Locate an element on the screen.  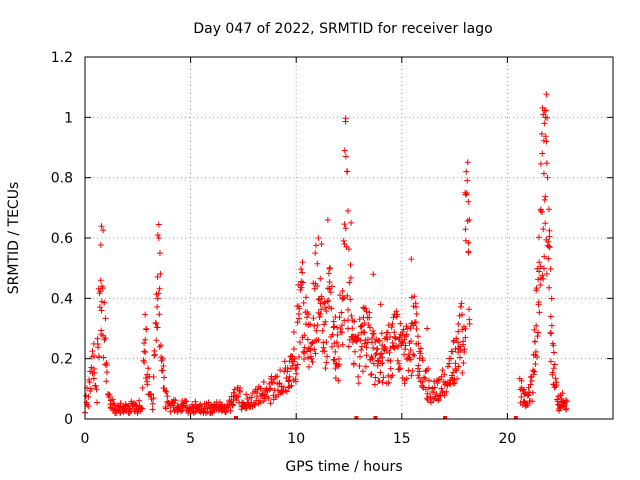
y-tick-label: 1 is located at coordinates (68, 118).